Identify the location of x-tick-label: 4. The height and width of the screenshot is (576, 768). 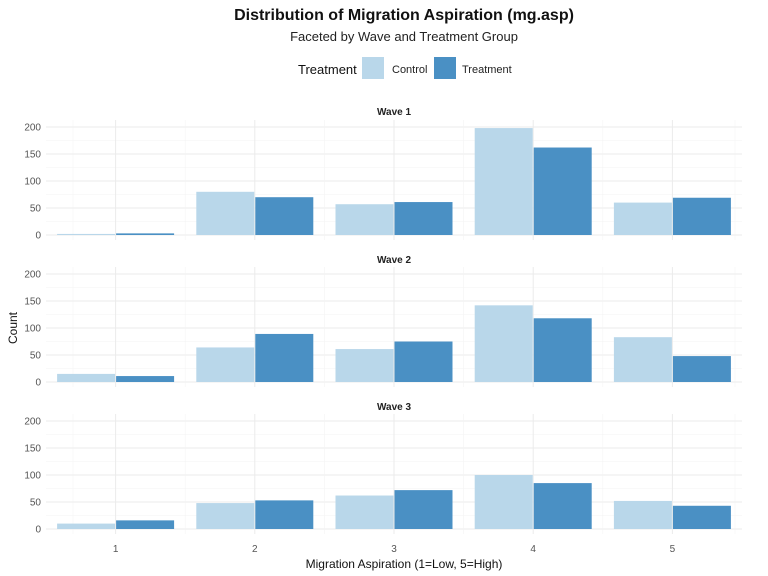
(533, 549).